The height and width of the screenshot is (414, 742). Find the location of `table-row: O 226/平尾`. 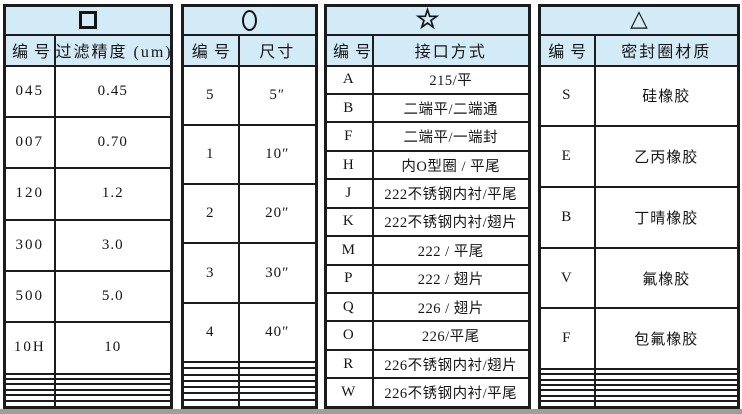

table-row: O 226/平尾 is located at coordinates (427, 335).